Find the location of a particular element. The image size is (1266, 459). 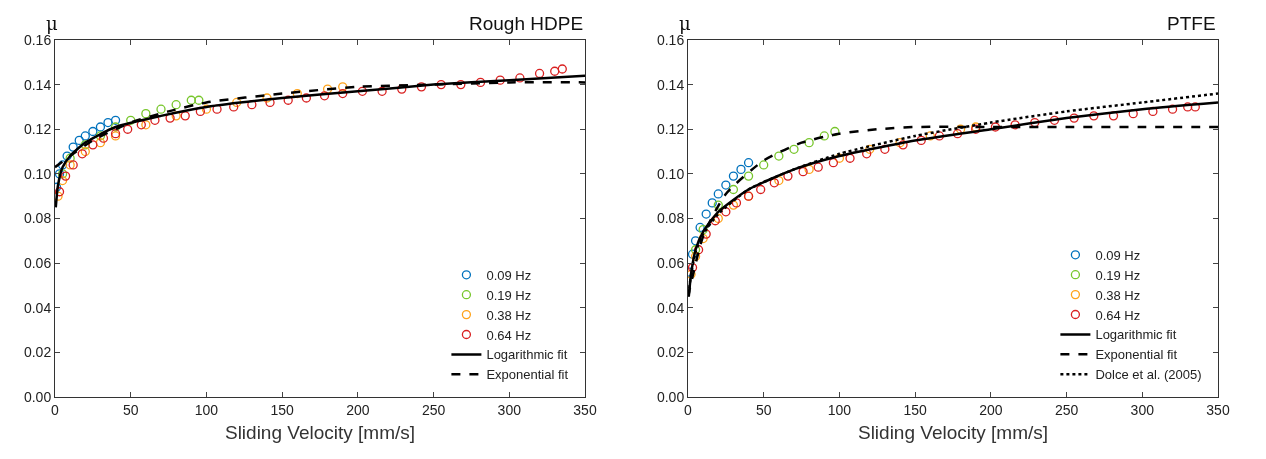

legend-label: Dolce et al. (2005) is located at coordinates (1148, 375).